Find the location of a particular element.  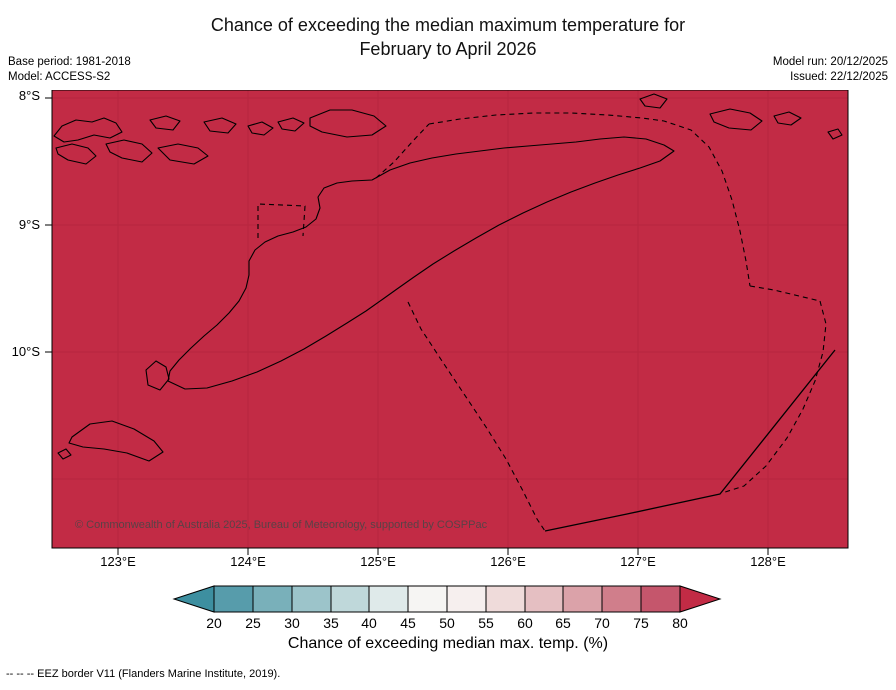

model-label: Model: ACCESS-S2 is located at coordinates (59, 77).